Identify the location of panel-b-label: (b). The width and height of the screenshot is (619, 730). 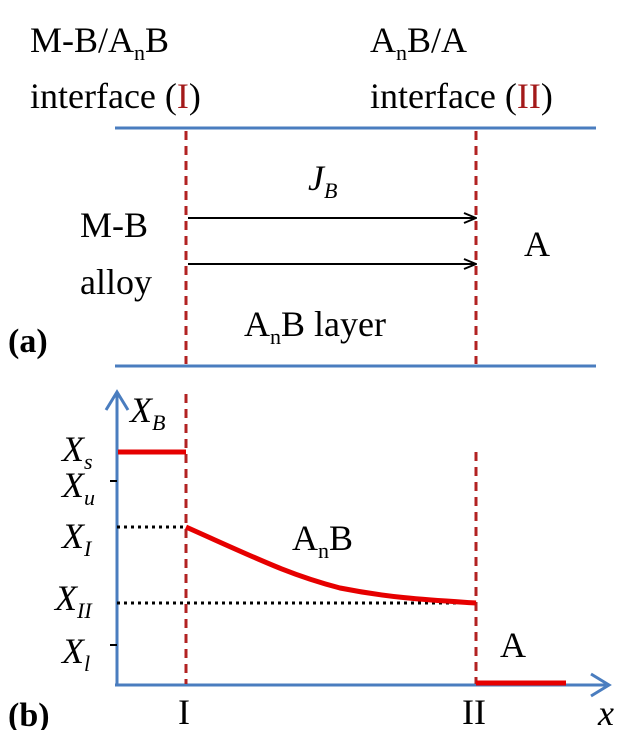
(29, 713).